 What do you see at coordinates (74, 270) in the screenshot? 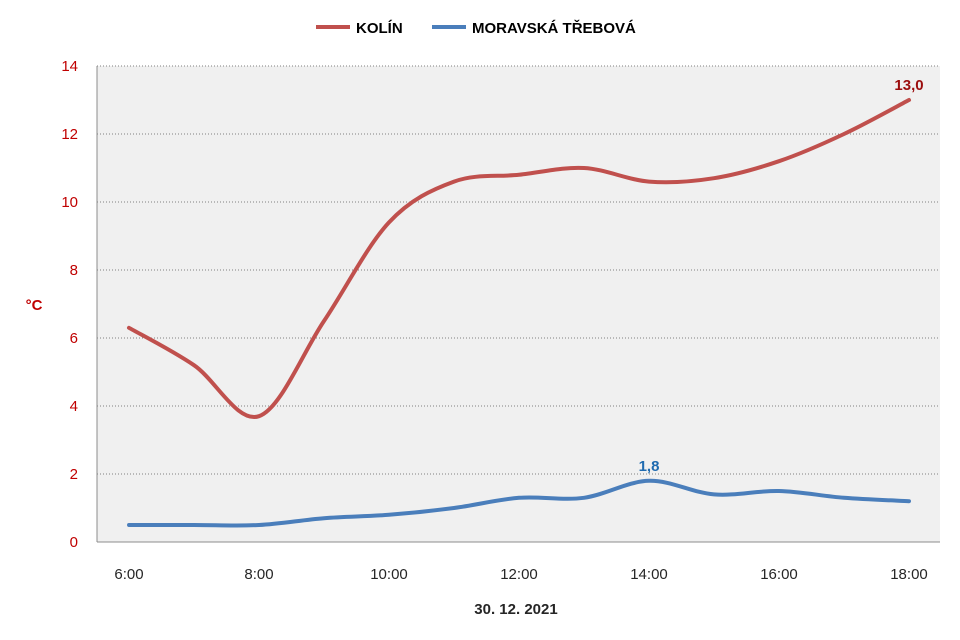
I see `y-tick-label: 8` at bounding box center [74, 270].